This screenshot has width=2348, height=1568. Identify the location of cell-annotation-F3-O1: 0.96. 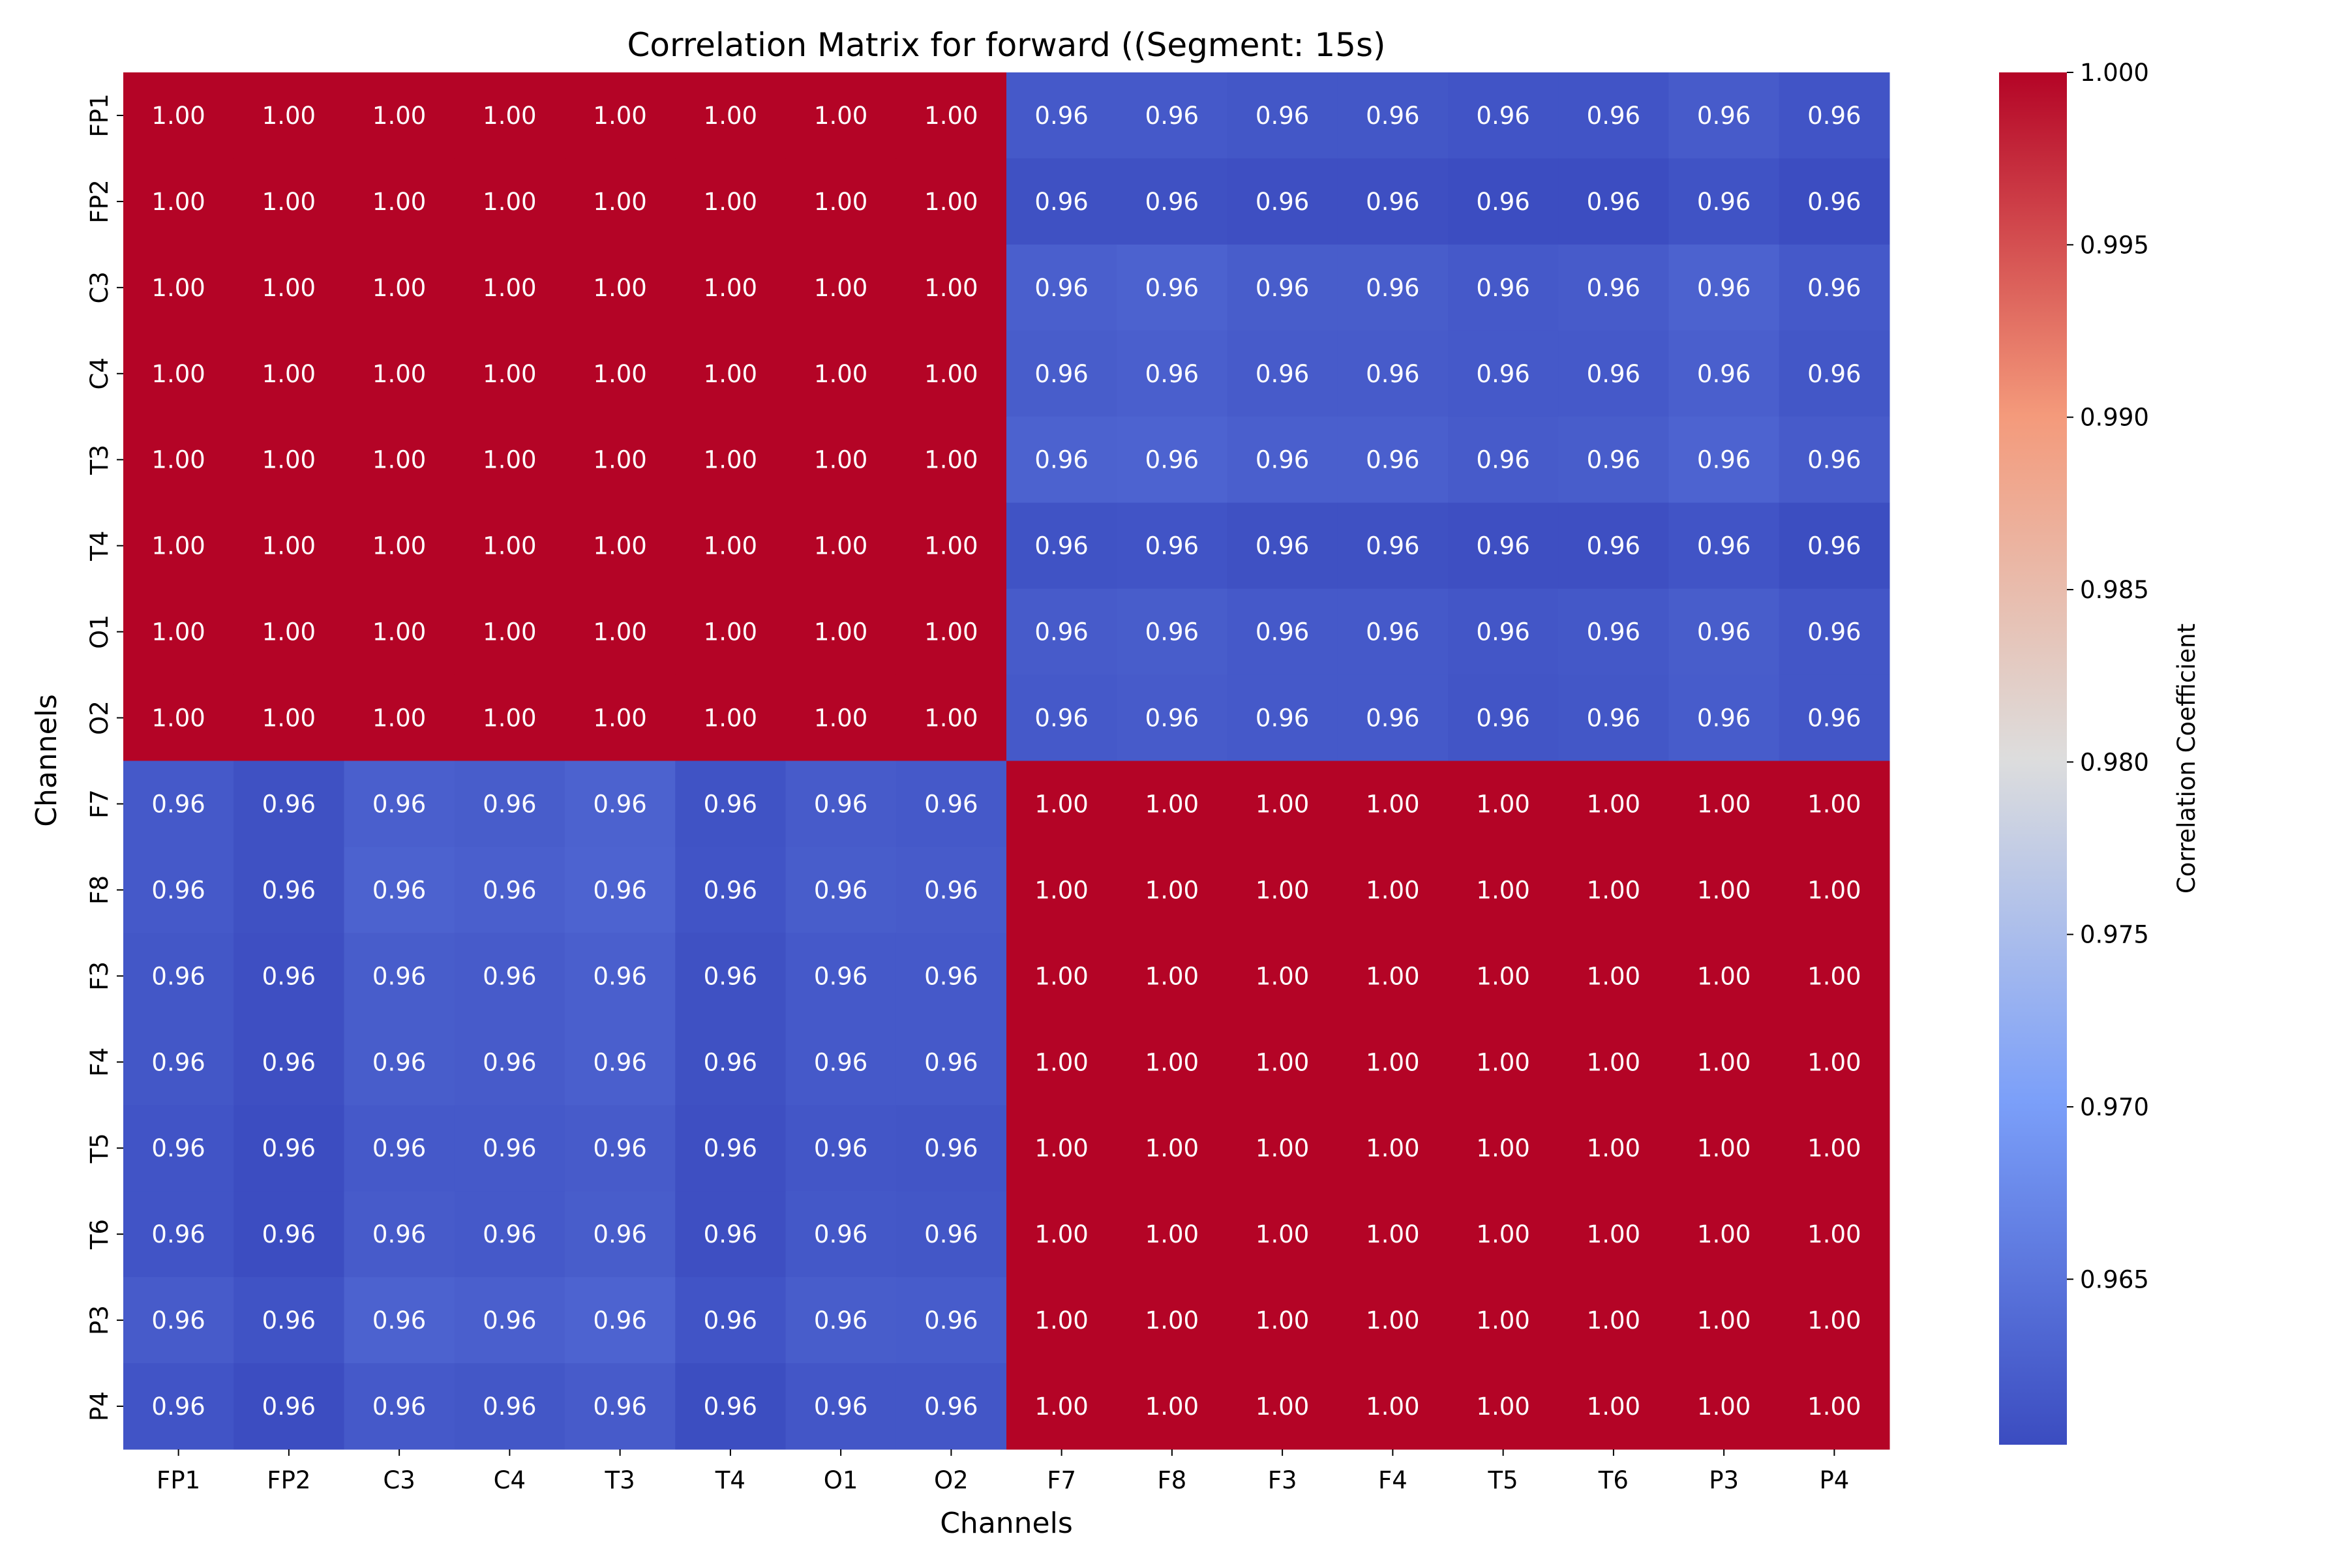
(841, 976).